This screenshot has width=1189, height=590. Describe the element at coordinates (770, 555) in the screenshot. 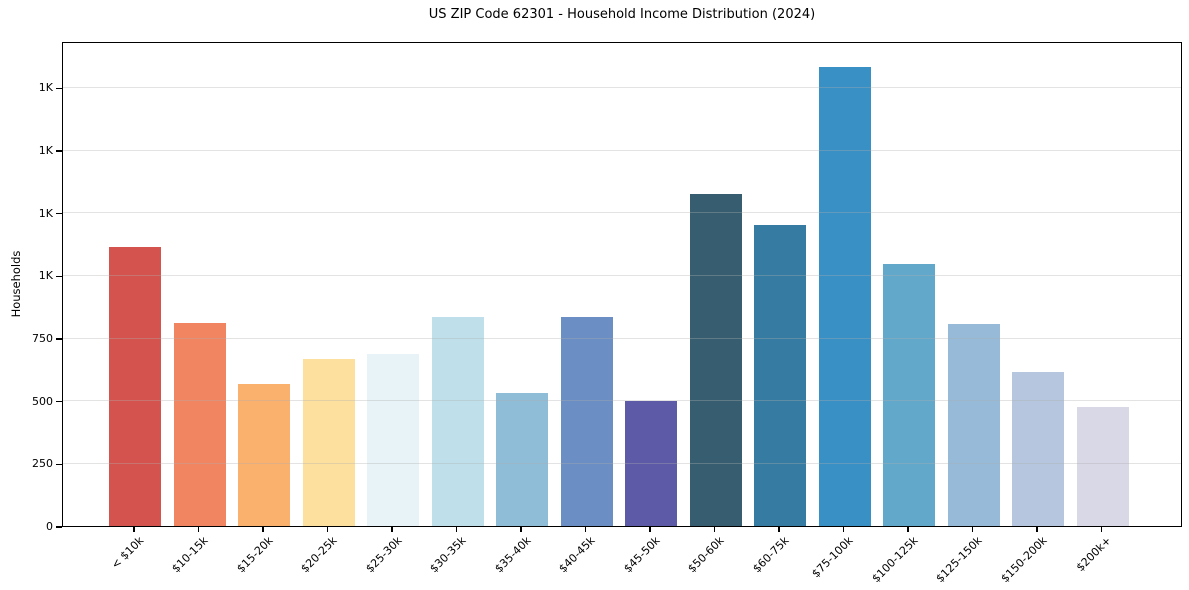

I see `x-tick-label: $60-75k` at that location.